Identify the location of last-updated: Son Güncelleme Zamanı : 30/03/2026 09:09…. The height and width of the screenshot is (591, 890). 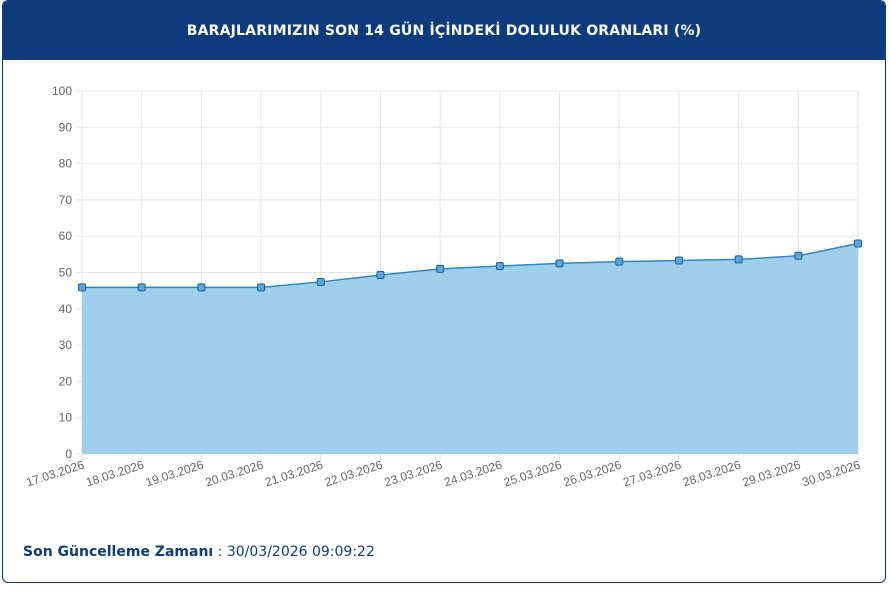
(199, 552).